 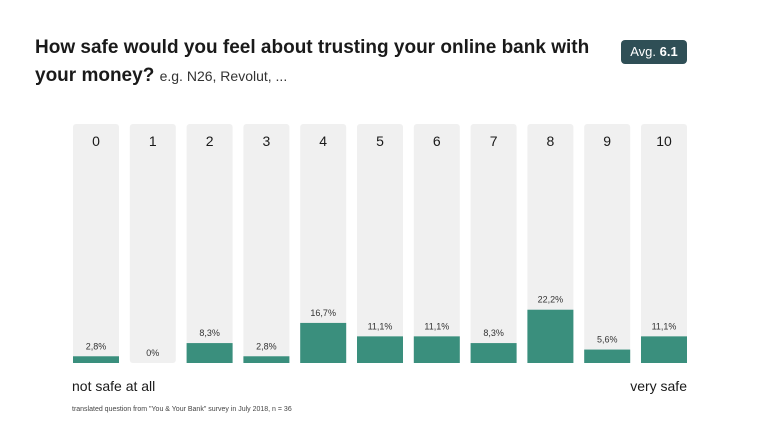 I want to click on average-value: 6.1, so click(x=668, y=51).